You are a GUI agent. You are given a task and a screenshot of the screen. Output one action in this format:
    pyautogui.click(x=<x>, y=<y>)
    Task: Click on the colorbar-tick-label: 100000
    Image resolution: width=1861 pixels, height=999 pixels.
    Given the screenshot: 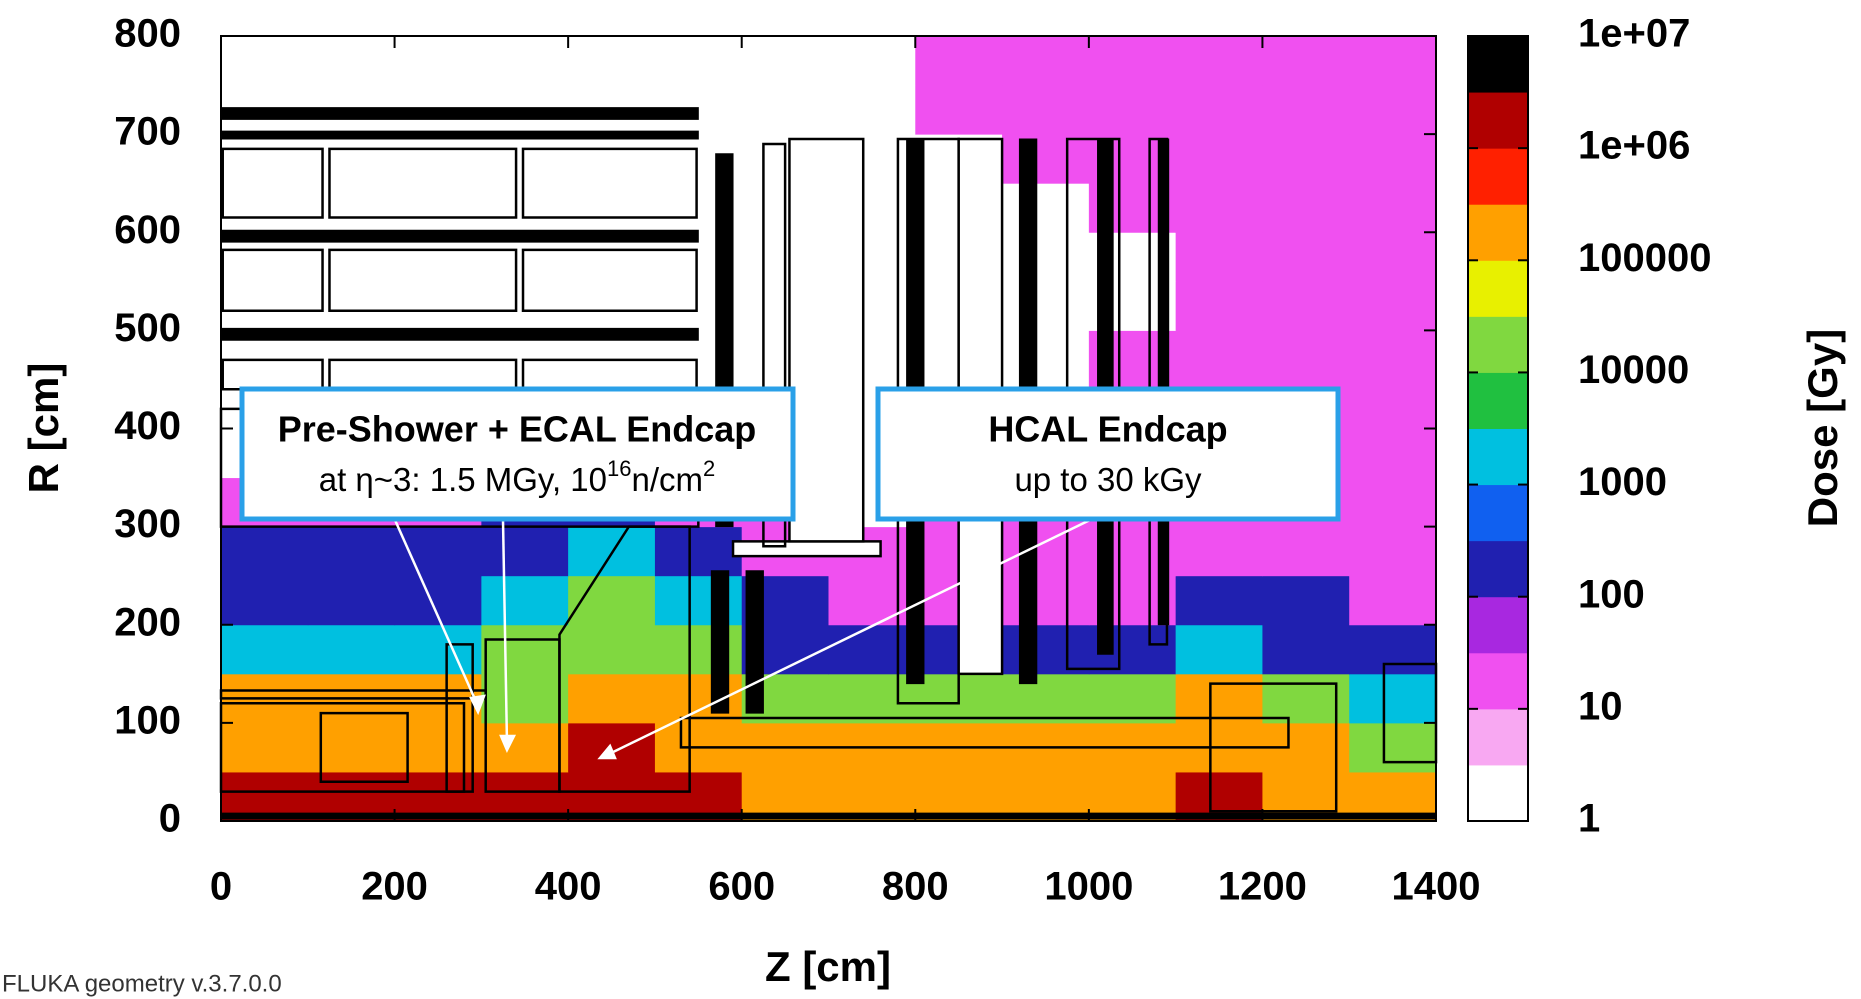 What is the action you would take?
    pyautogui.click(x=1644, y=258)
    